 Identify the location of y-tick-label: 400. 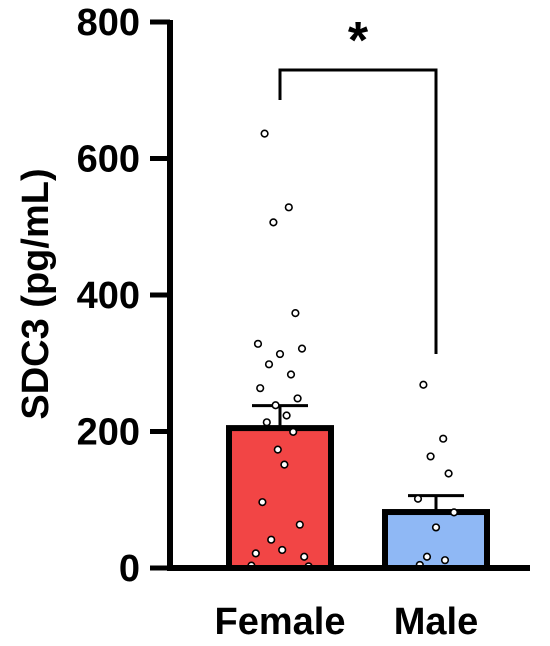
(108, 296).